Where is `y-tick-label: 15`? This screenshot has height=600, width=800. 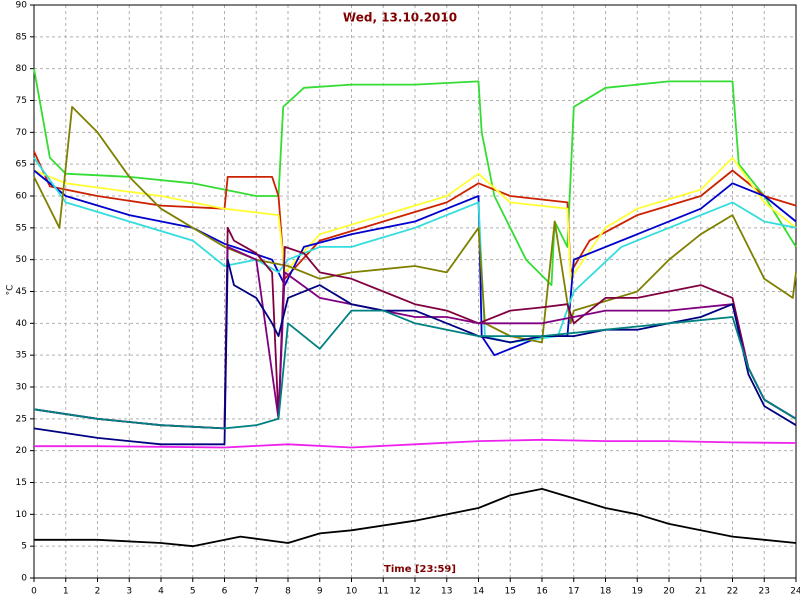
y-tick-label: 15 is located at coordinates (21, 483).